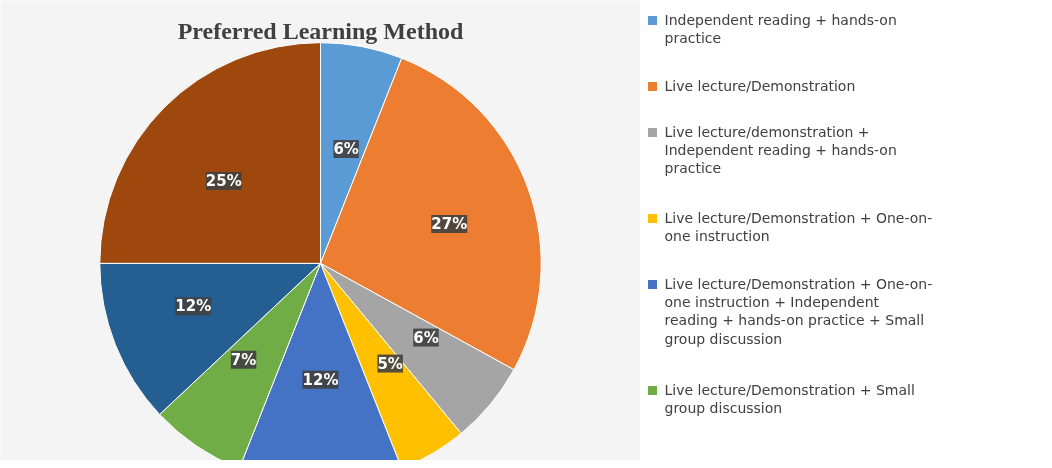  What do you see at coordinates (789, 398) in the screenshot?
I see `legend-label: Live lecture/Demonstration + Small group discussion` at bounding box center [789, 398].